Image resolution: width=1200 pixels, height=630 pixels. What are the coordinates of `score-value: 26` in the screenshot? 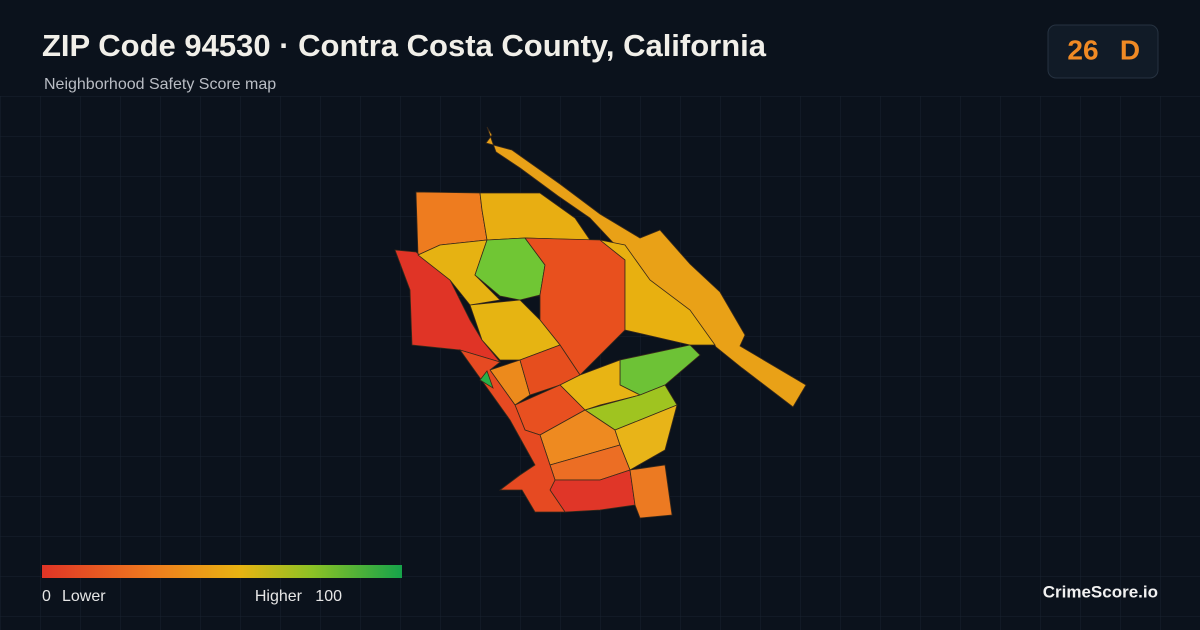 It's located at (1082, 49).